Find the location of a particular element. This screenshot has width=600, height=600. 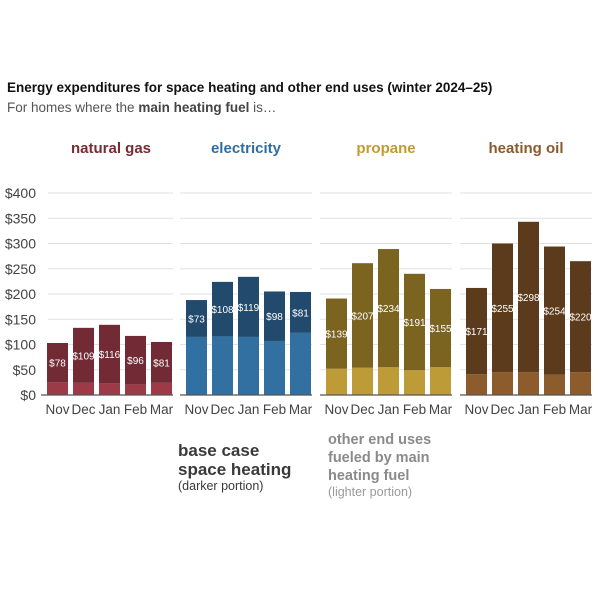

data-label: $109 is located at coordinates (83, 356).